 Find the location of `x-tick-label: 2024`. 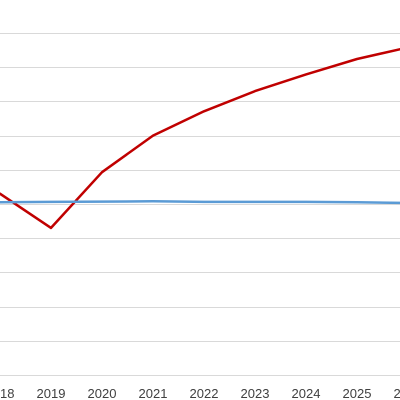

x-tick-label: 2024 is located at coordinates (306, 393).